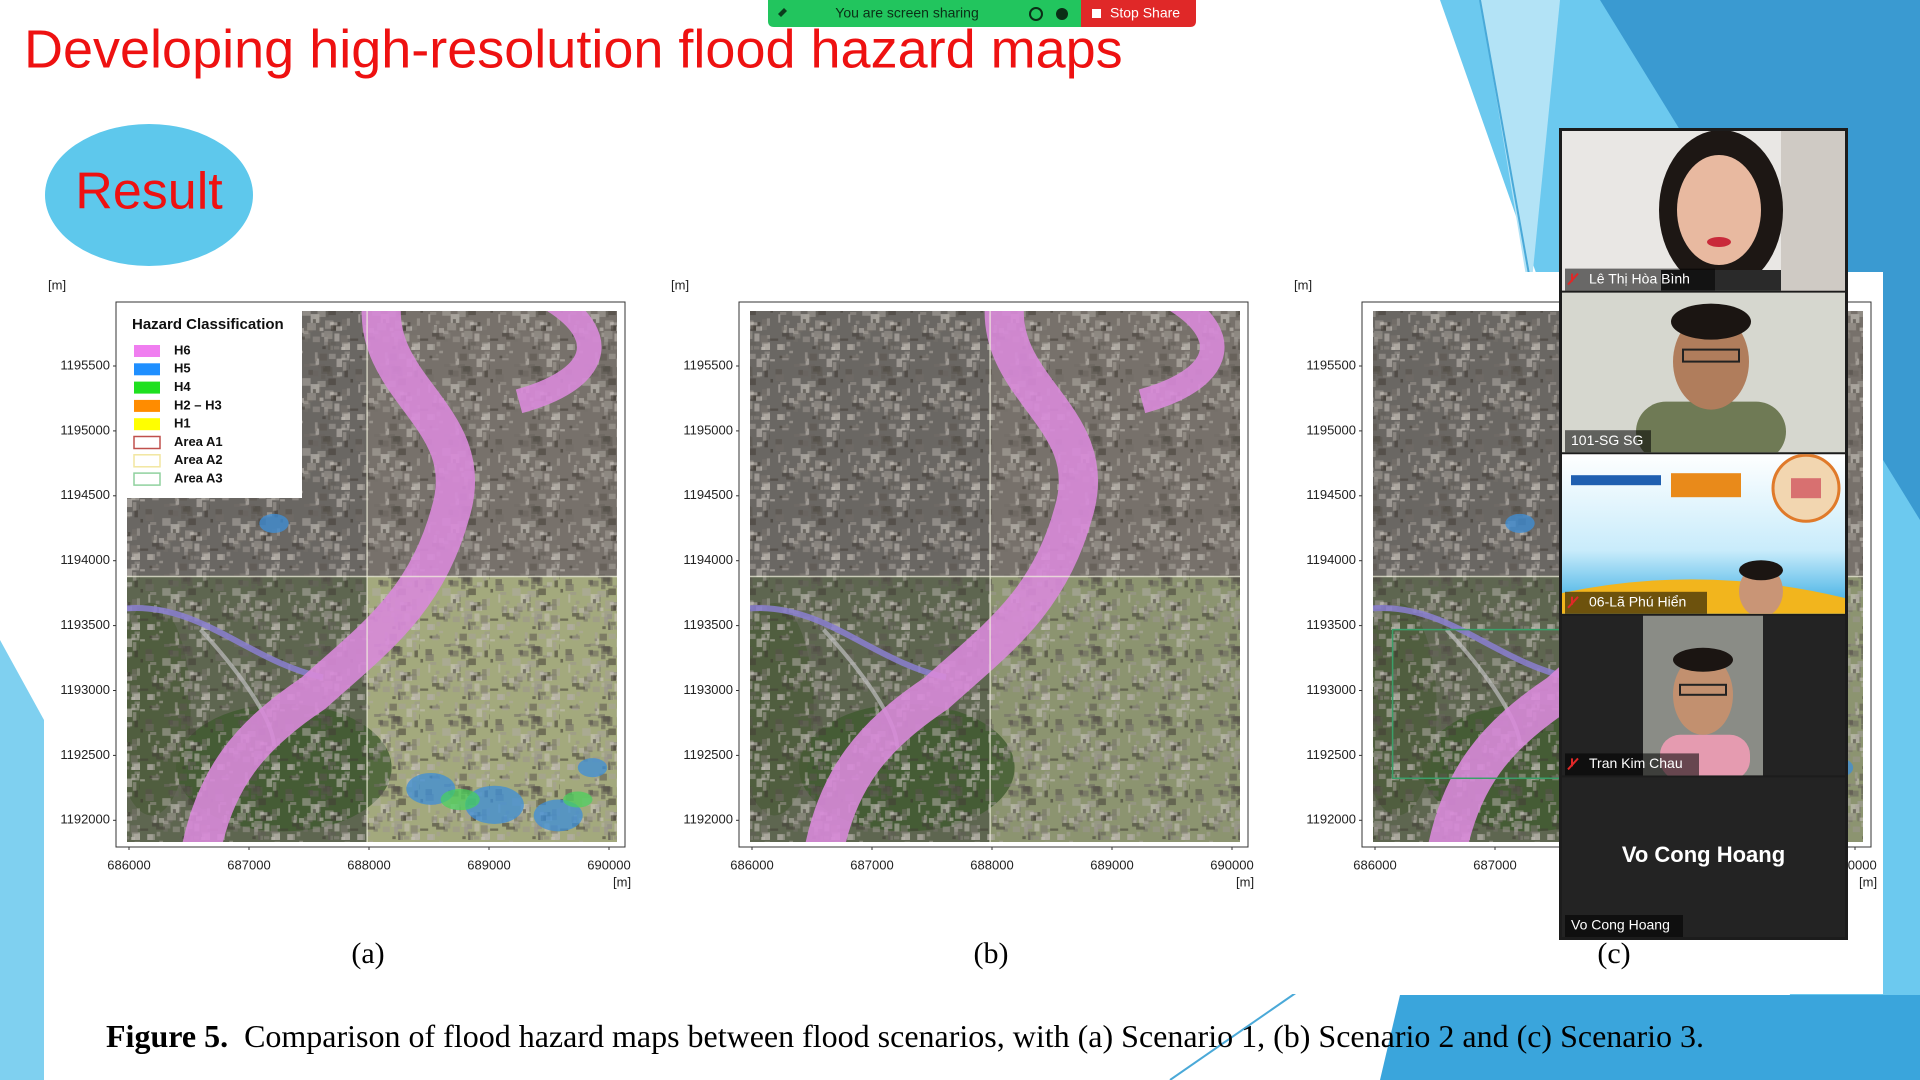 The image size is (1920, 1080). What do you see at coordinates (198, 459) in the screenshot?
I see `legend-label: Area A2` at bounding box center [198, 459].